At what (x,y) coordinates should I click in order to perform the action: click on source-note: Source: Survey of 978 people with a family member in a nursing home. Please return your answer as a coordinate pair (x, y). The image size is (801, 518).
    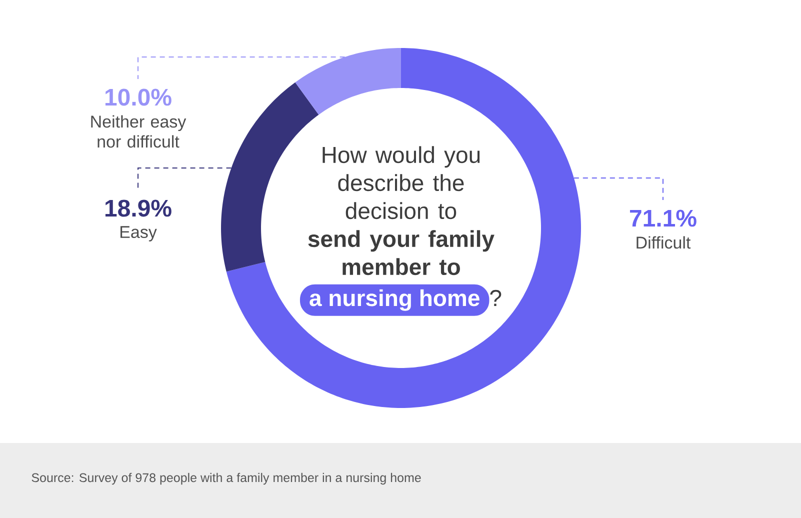
    Looking at the image, I should click on (226, 478).